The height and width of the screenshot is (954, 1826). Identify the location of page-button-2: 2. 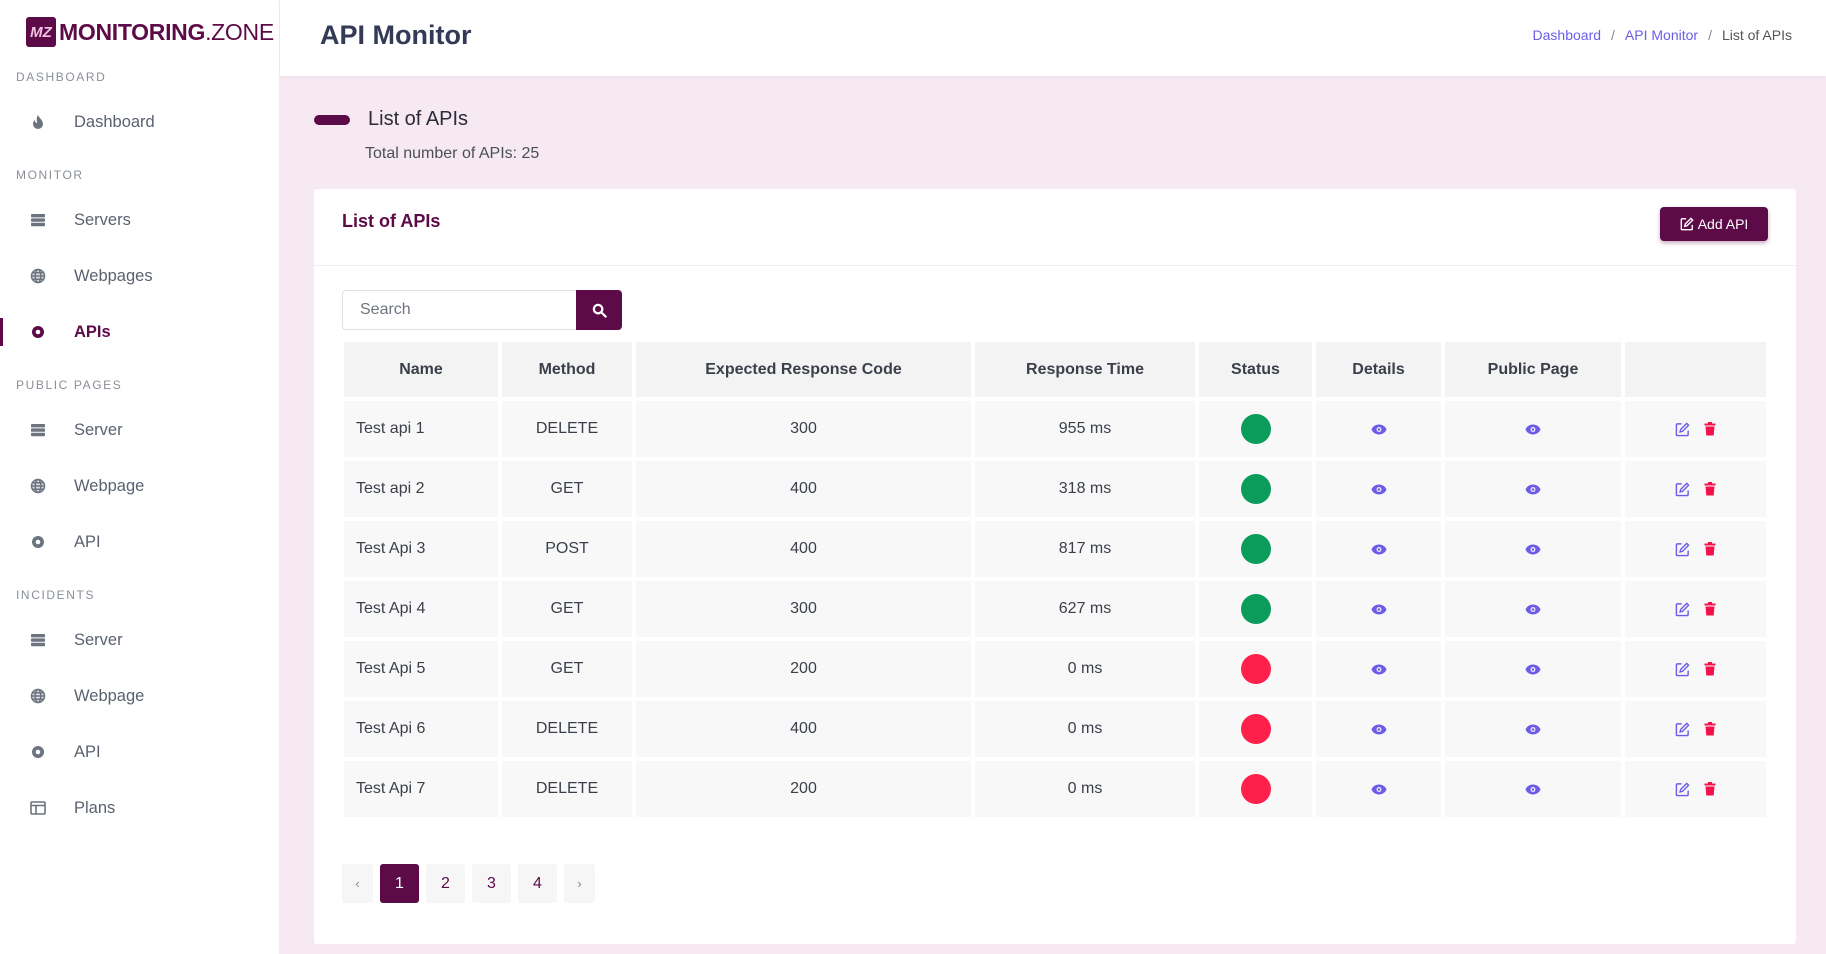
(445, 883).